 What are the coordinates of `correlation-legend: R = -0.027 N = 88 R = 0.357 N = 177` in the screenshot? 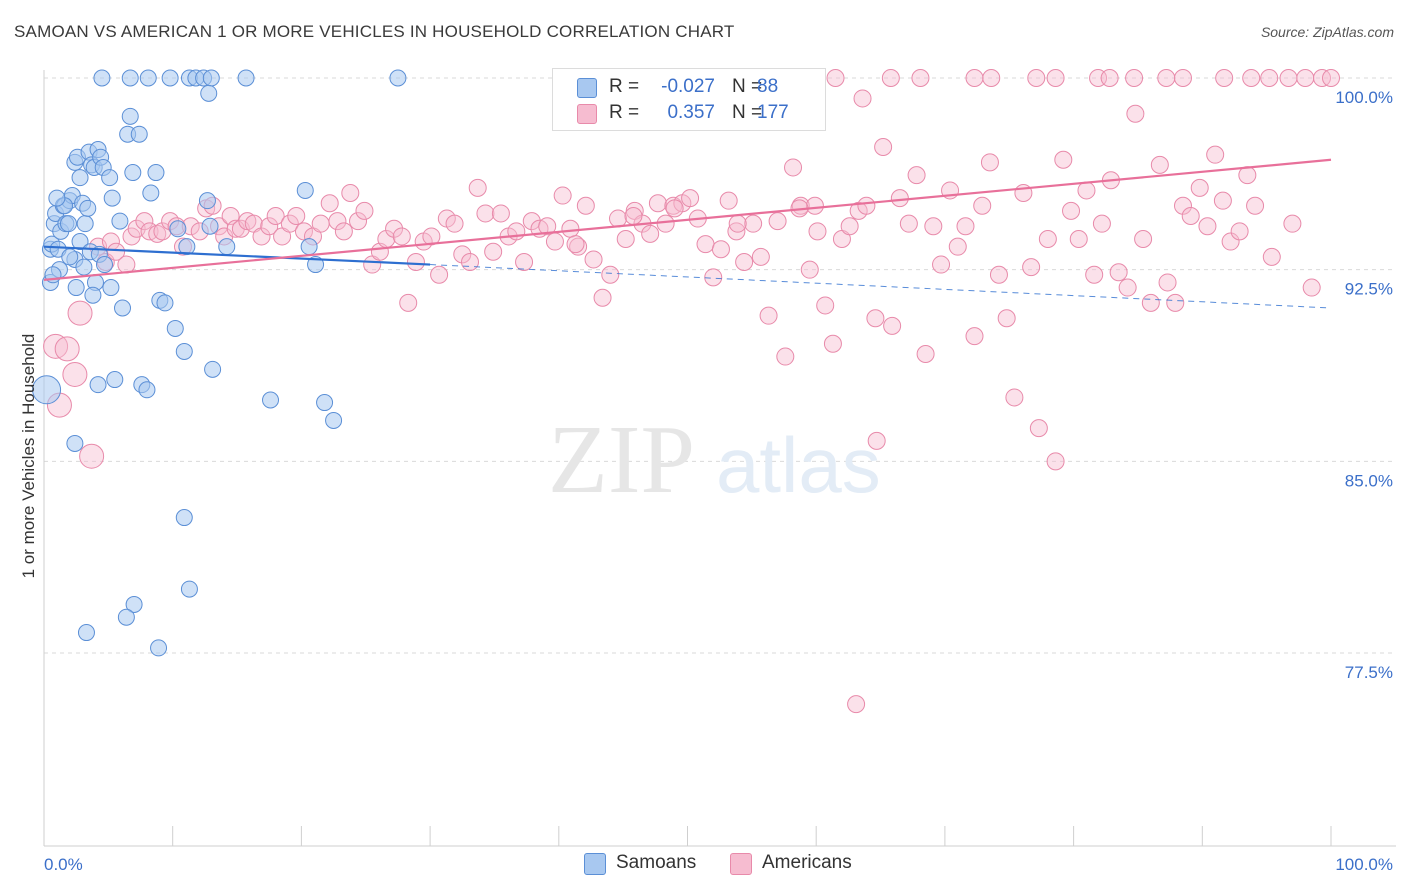 It's located at (689, 99).